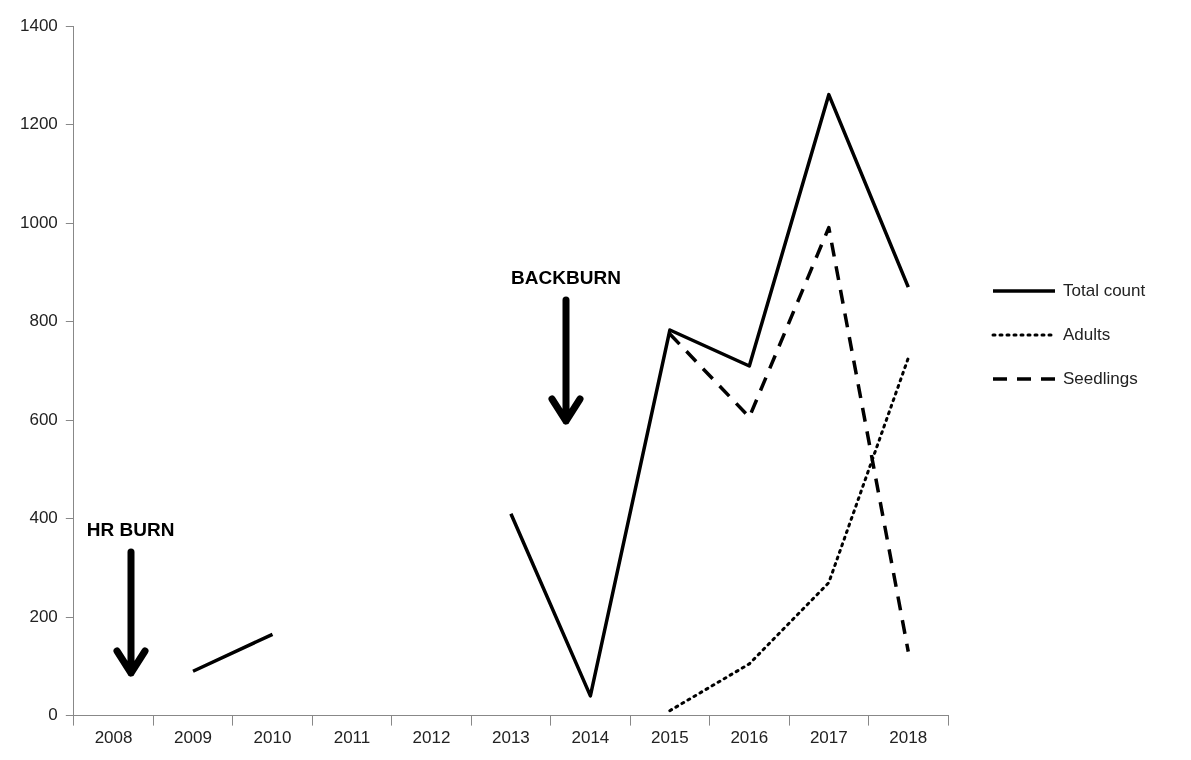  I want to click on y-tick-label: 600, so click(43, 419).